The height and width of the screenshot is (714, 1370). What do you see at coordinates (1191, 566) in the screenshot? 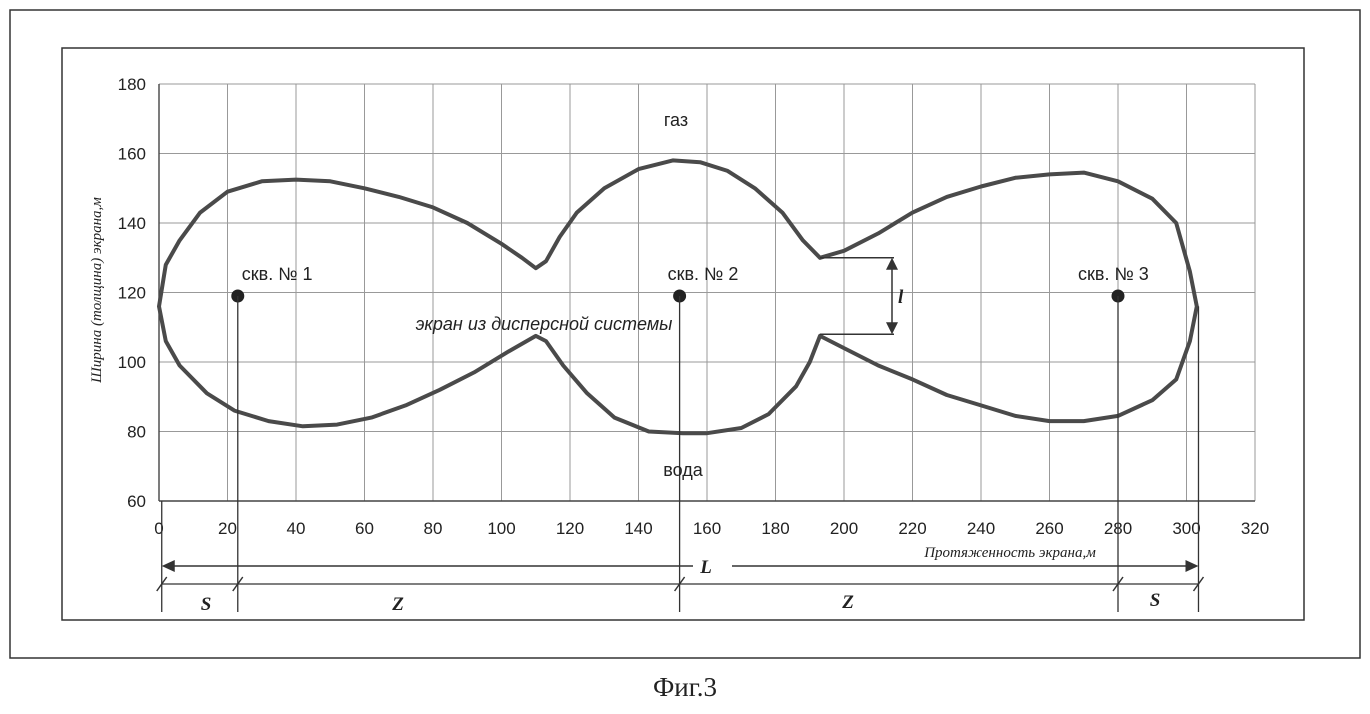
I see `length-arrow-right` at bounding box center [1191, 566].